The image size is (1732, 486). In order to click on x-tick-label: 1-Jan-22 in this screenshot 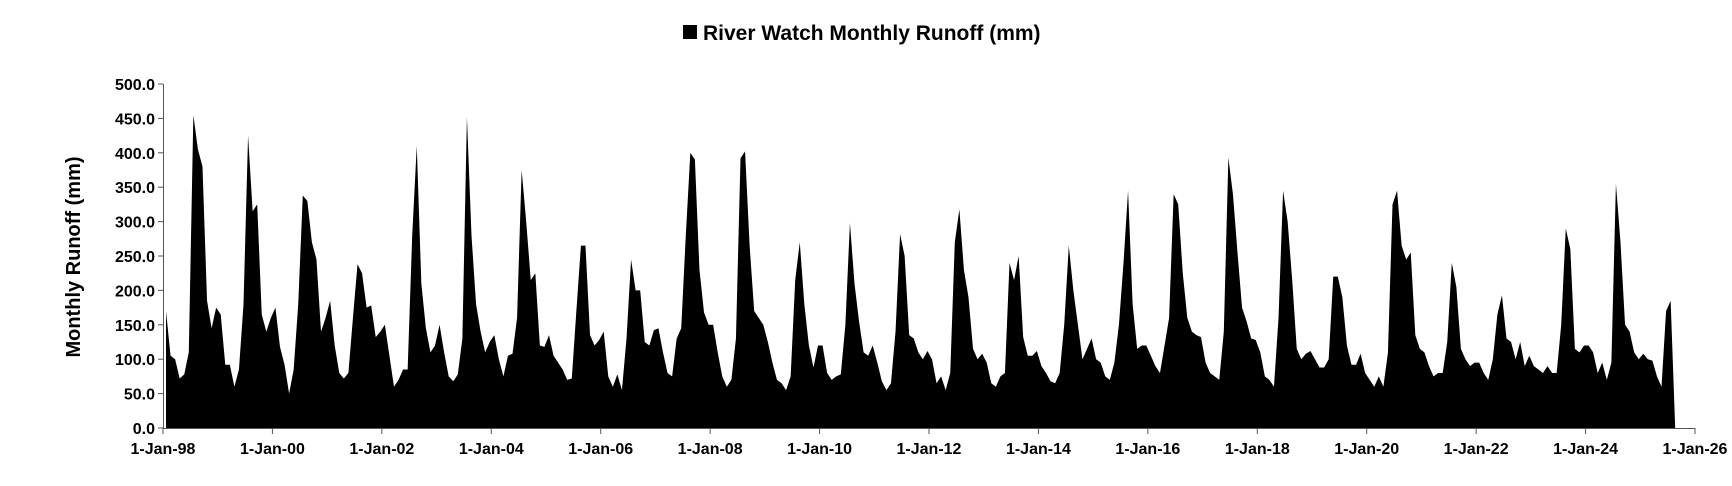, I will do `click(1476, 449)`.